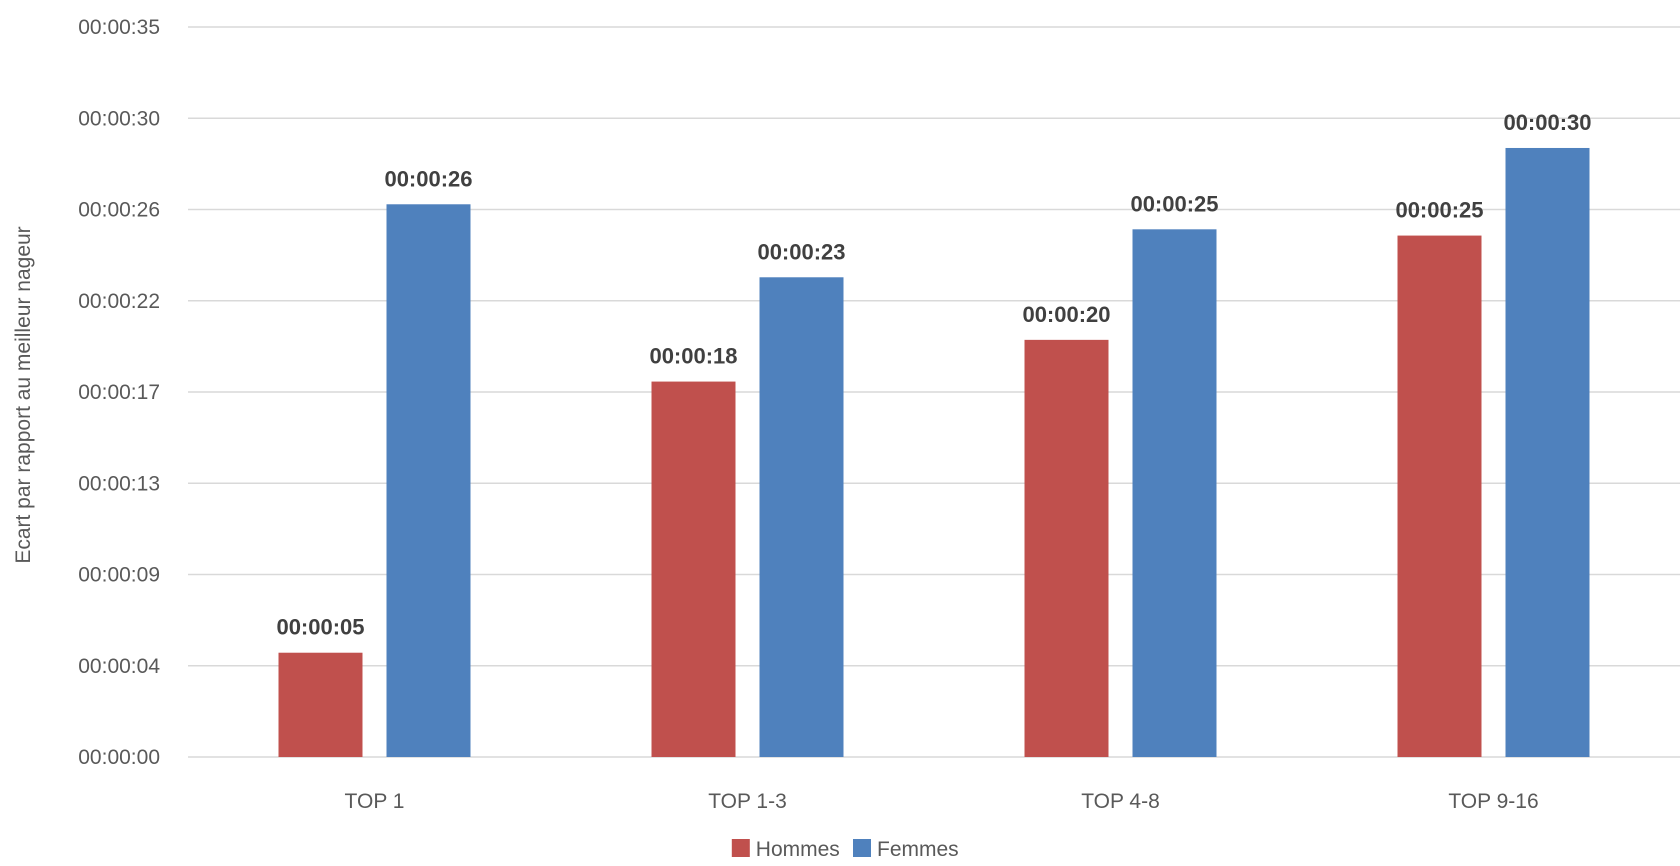  Describe the element at coordinates (798, 849) in the screenshot. I see `legend-label-hommes: Hommes` at that location.